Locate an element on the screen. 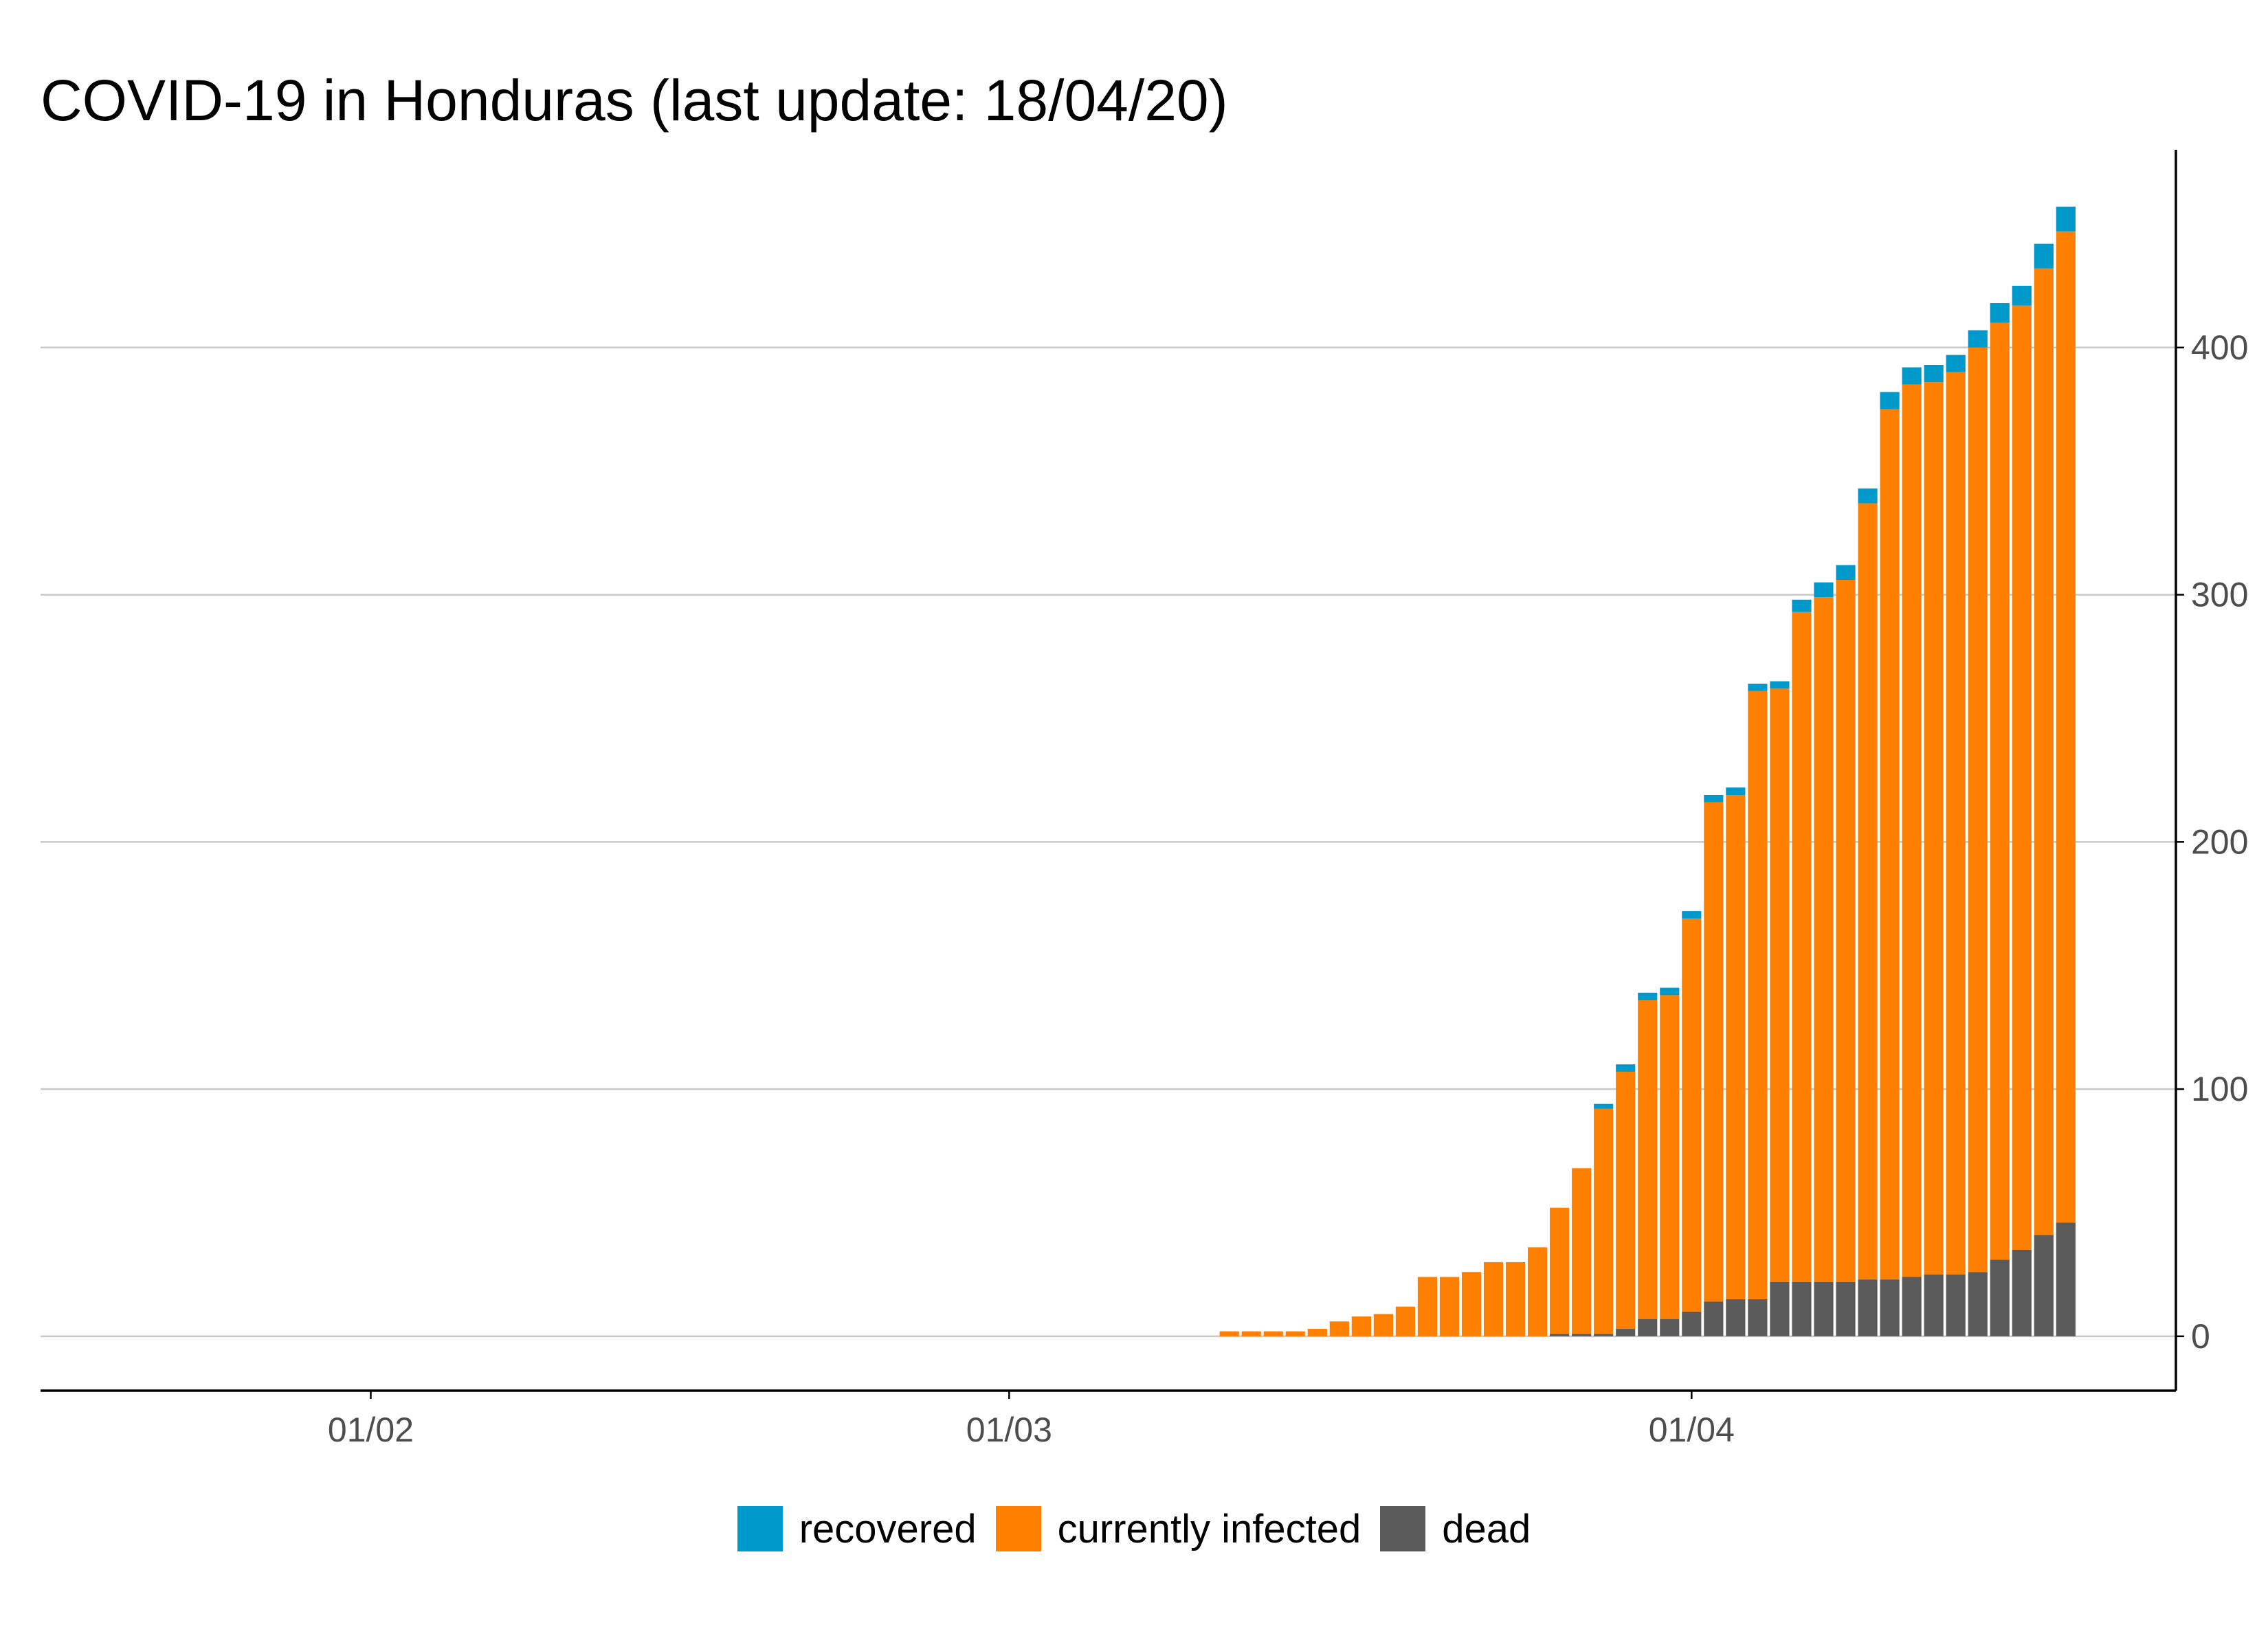  legend-item-currently-infected: currently infected is located at coordinates (1178, 1529).